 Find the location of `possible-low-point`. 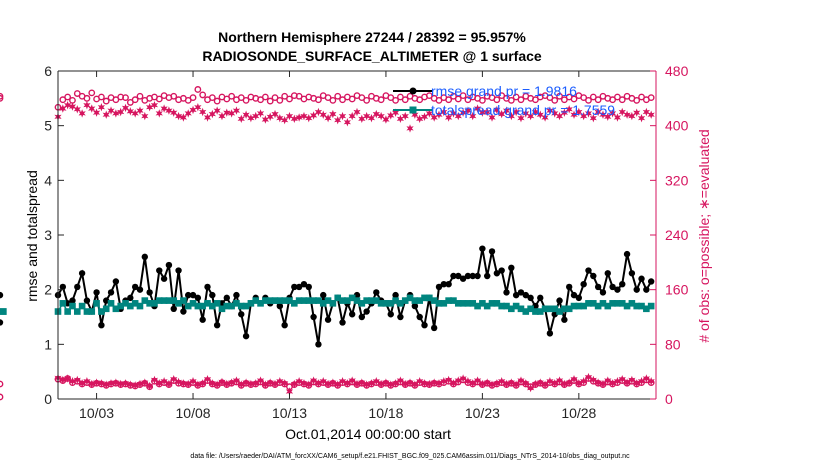

possible-low-point is located at coordinates (2, 397).